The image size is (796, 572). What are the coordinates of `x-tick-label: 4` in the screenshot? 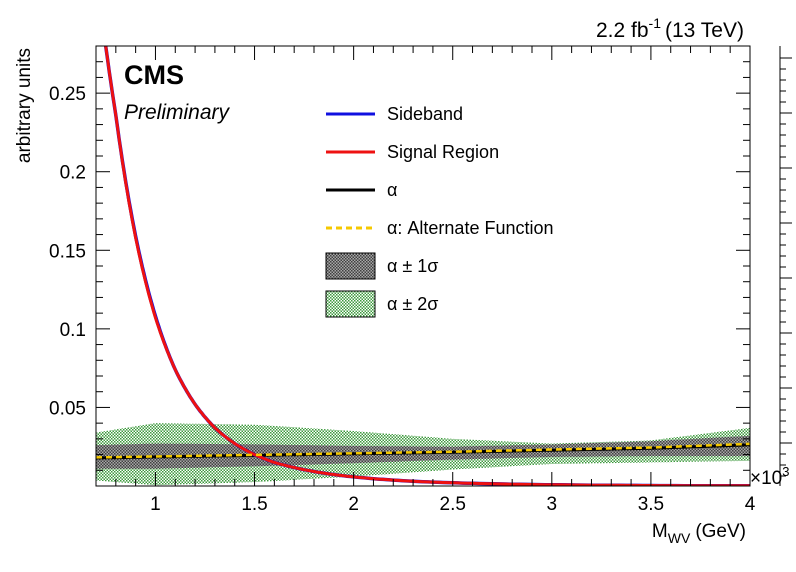 It's located at (750, 504).